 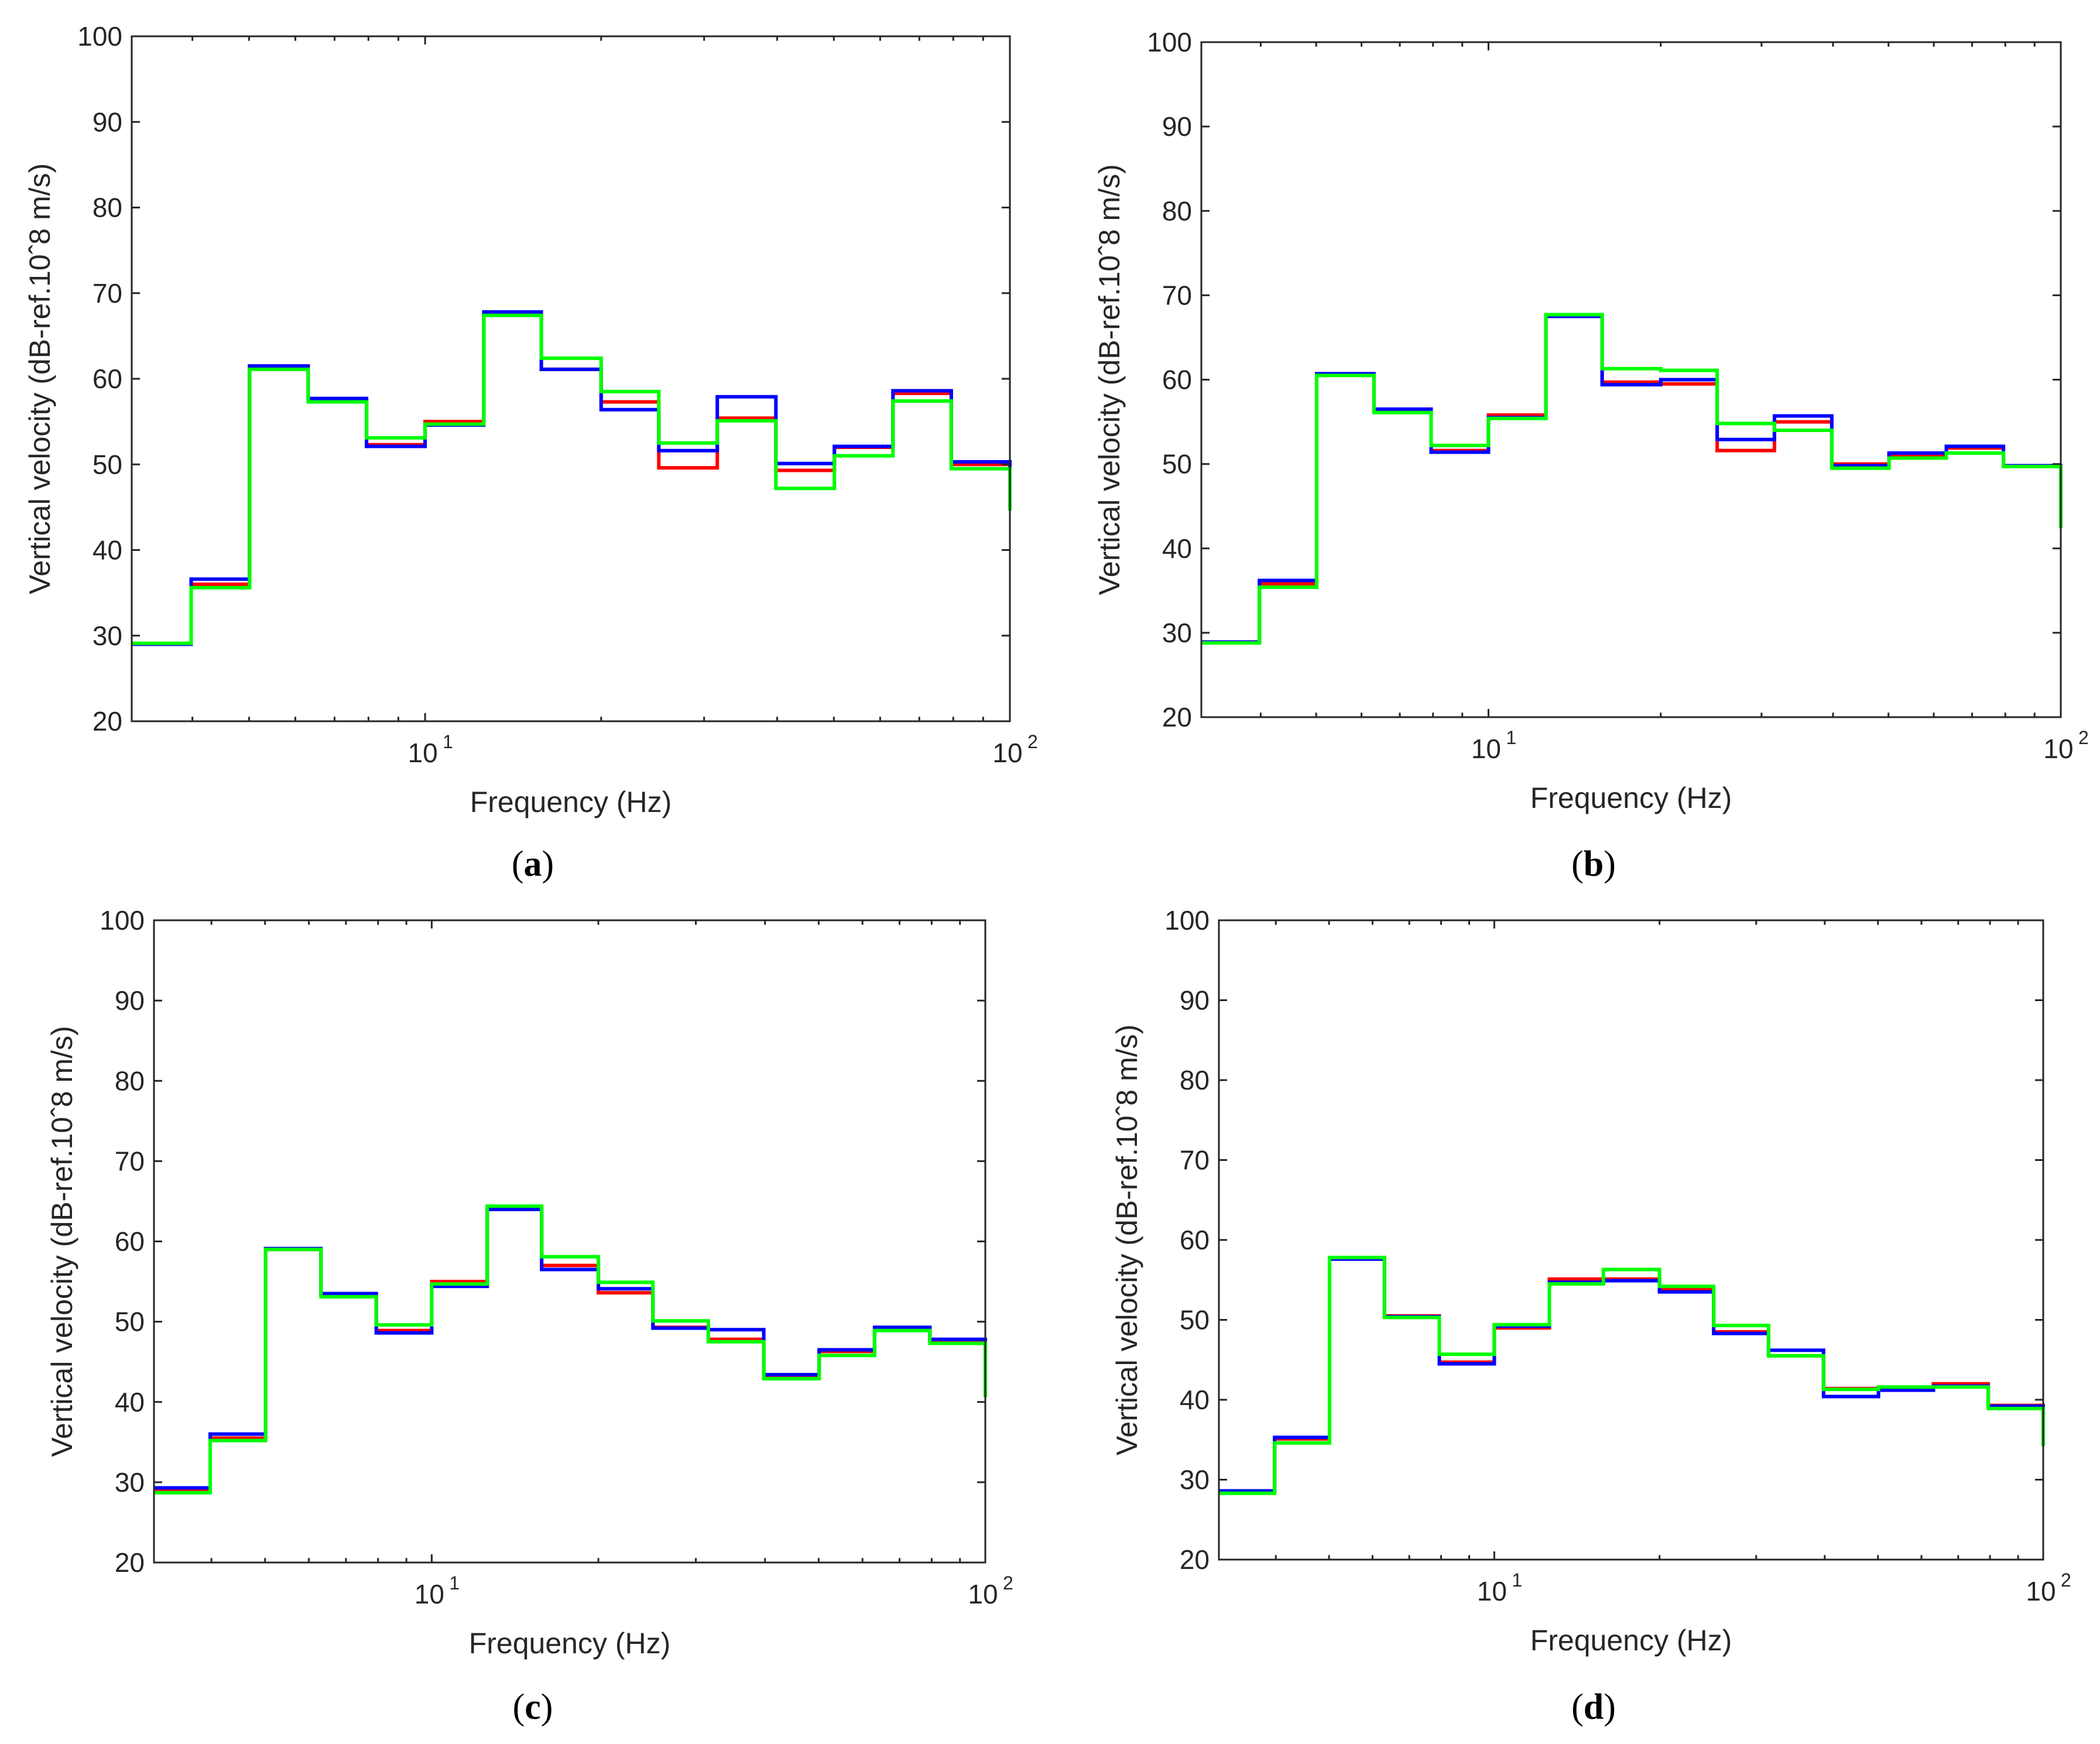 What do you see at coordinates (533, 1707) in the screenshot?
I see `panel-caption: (c)` at bounding box center [533, 1707].